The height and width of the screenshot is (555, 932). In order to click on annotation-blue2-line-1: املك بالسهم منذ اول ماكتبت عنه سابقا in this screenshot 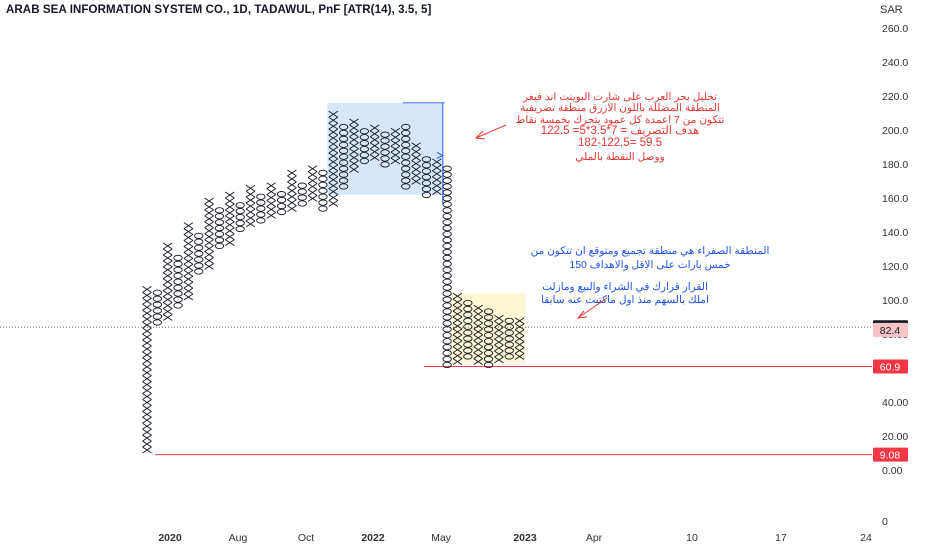, I will do `click(625, 300)`.